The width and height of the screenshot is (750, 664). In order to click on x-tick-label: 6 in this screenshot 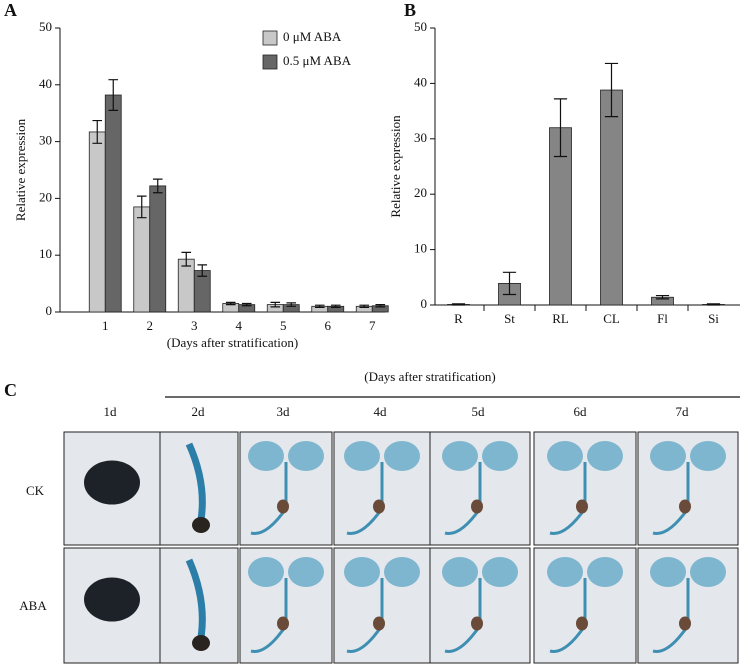, I will do `click(328, 325)`.